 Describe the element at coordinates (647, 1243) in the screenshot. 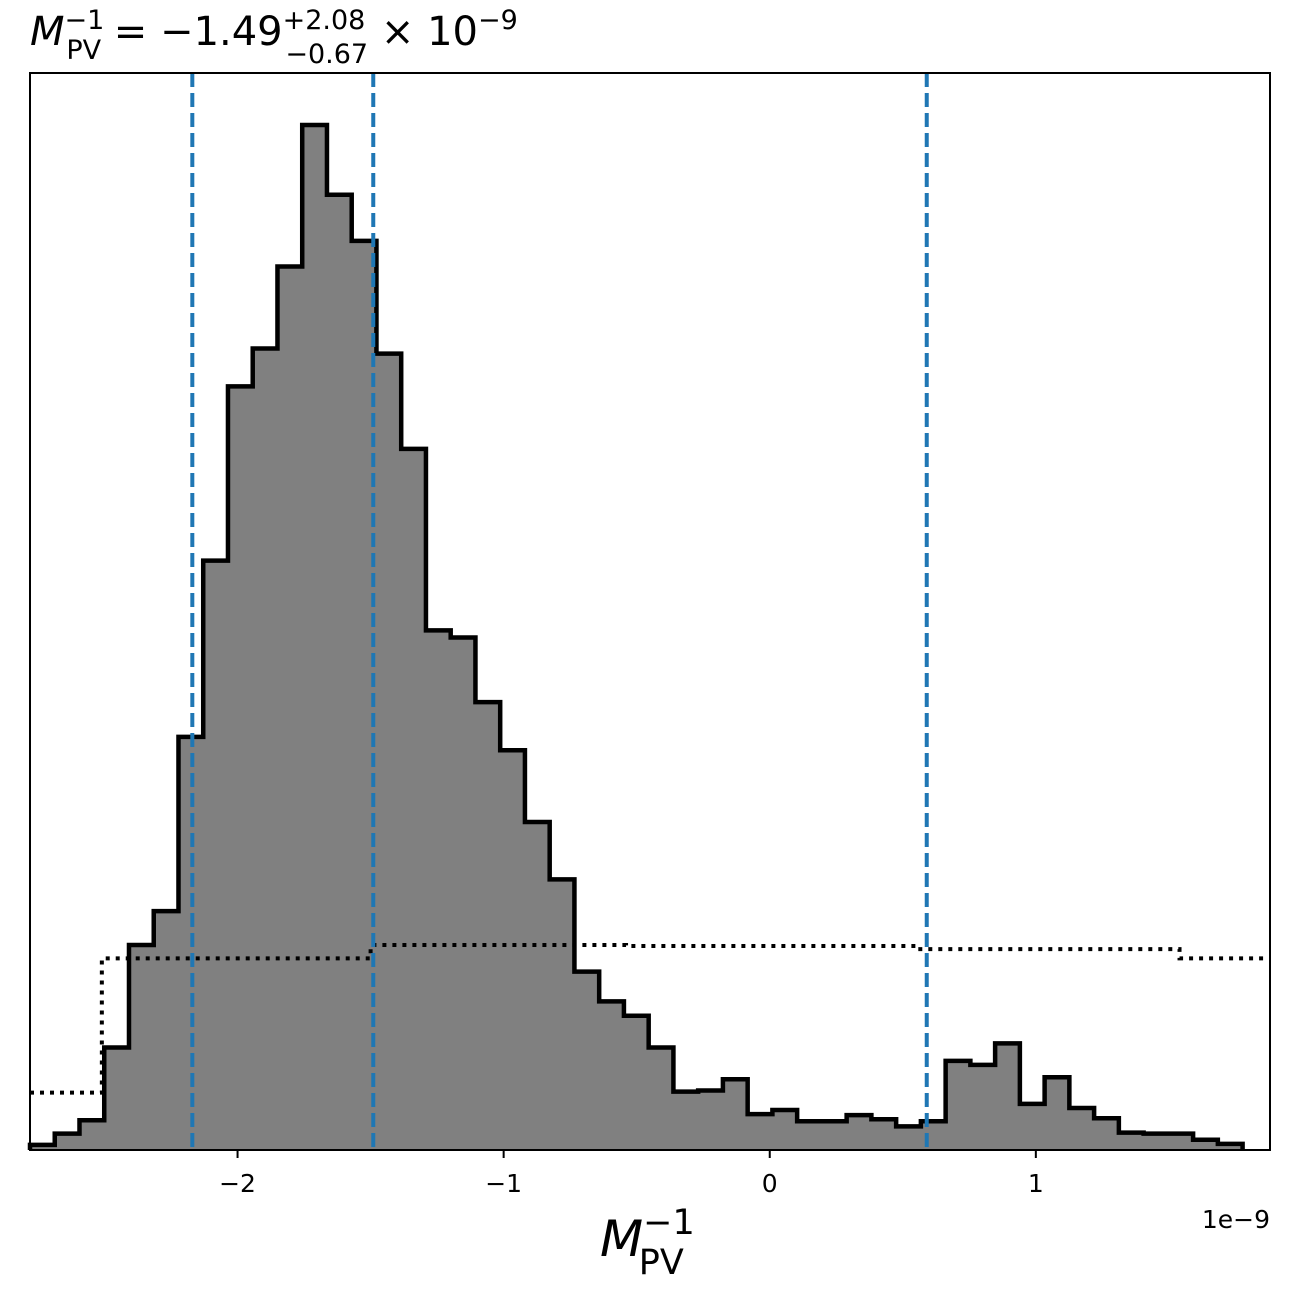

I see `x-axis-label: M−1 PV` at that location.